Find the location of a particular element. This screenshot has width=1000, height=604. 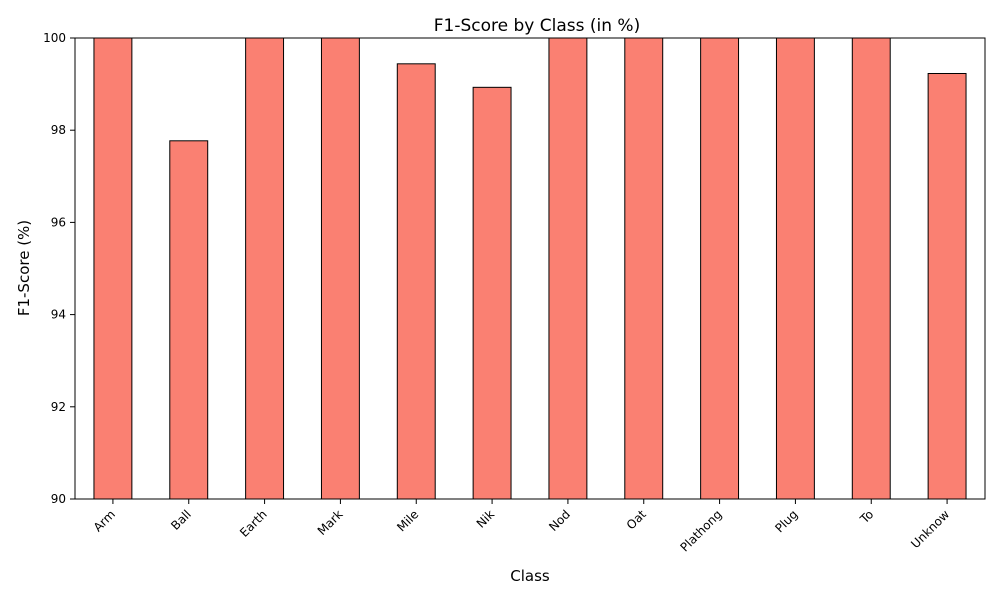

bar-earth is located at coordinates (265, 268).